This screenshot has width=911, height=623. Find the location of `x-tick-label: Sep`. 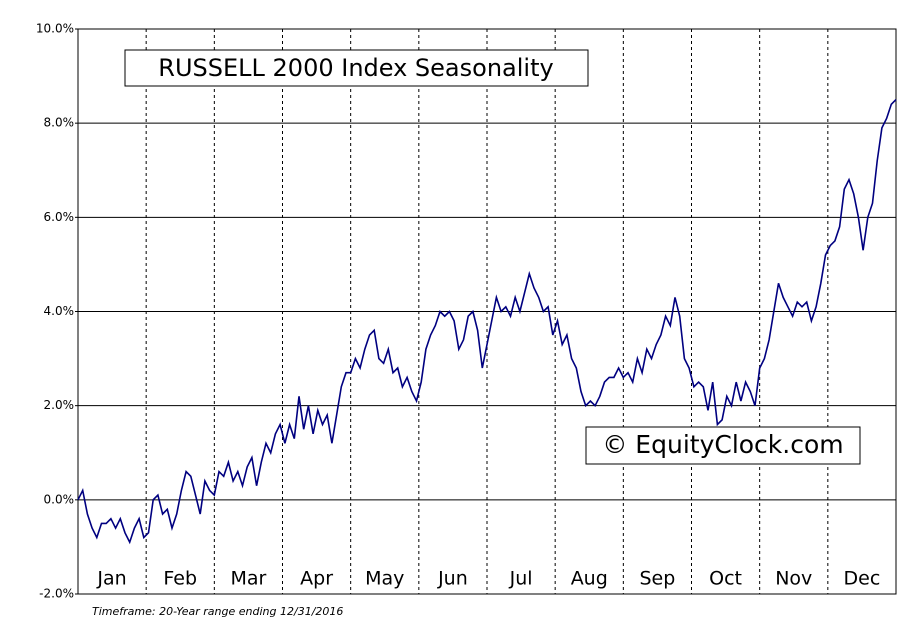

x-tick-label: Sep is located at coordinates (658, 579).